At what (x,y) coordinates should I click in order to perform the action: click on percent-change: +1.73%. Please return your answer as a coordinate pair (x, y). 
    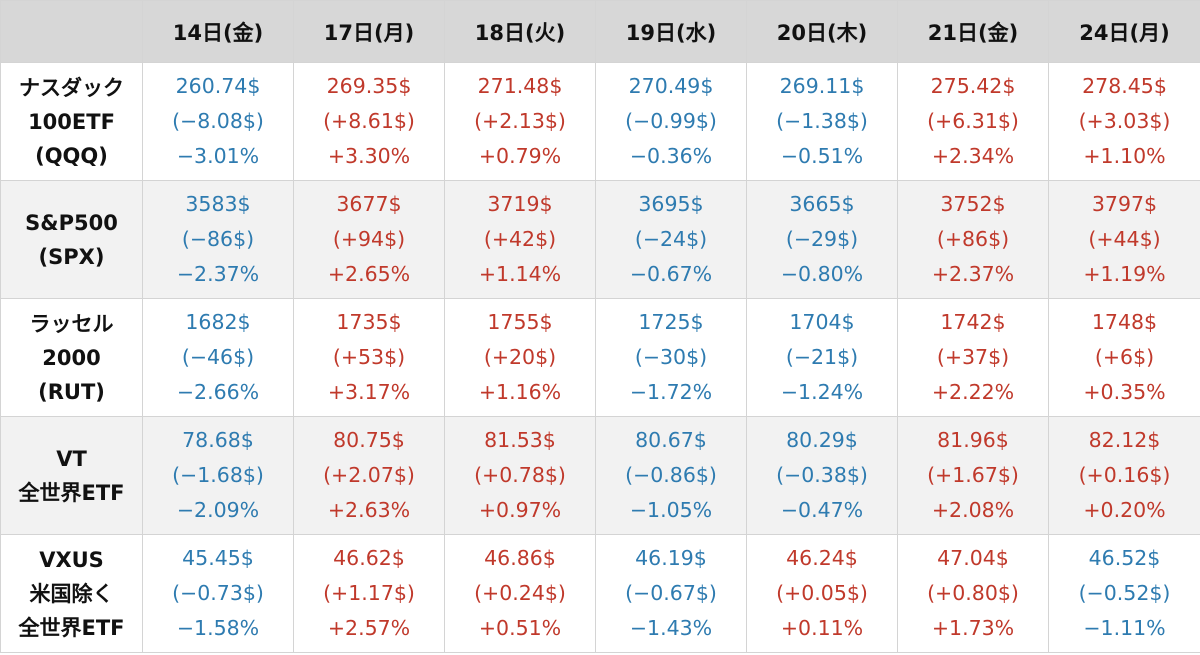
    Looking at the image, I should click on (973, 628).